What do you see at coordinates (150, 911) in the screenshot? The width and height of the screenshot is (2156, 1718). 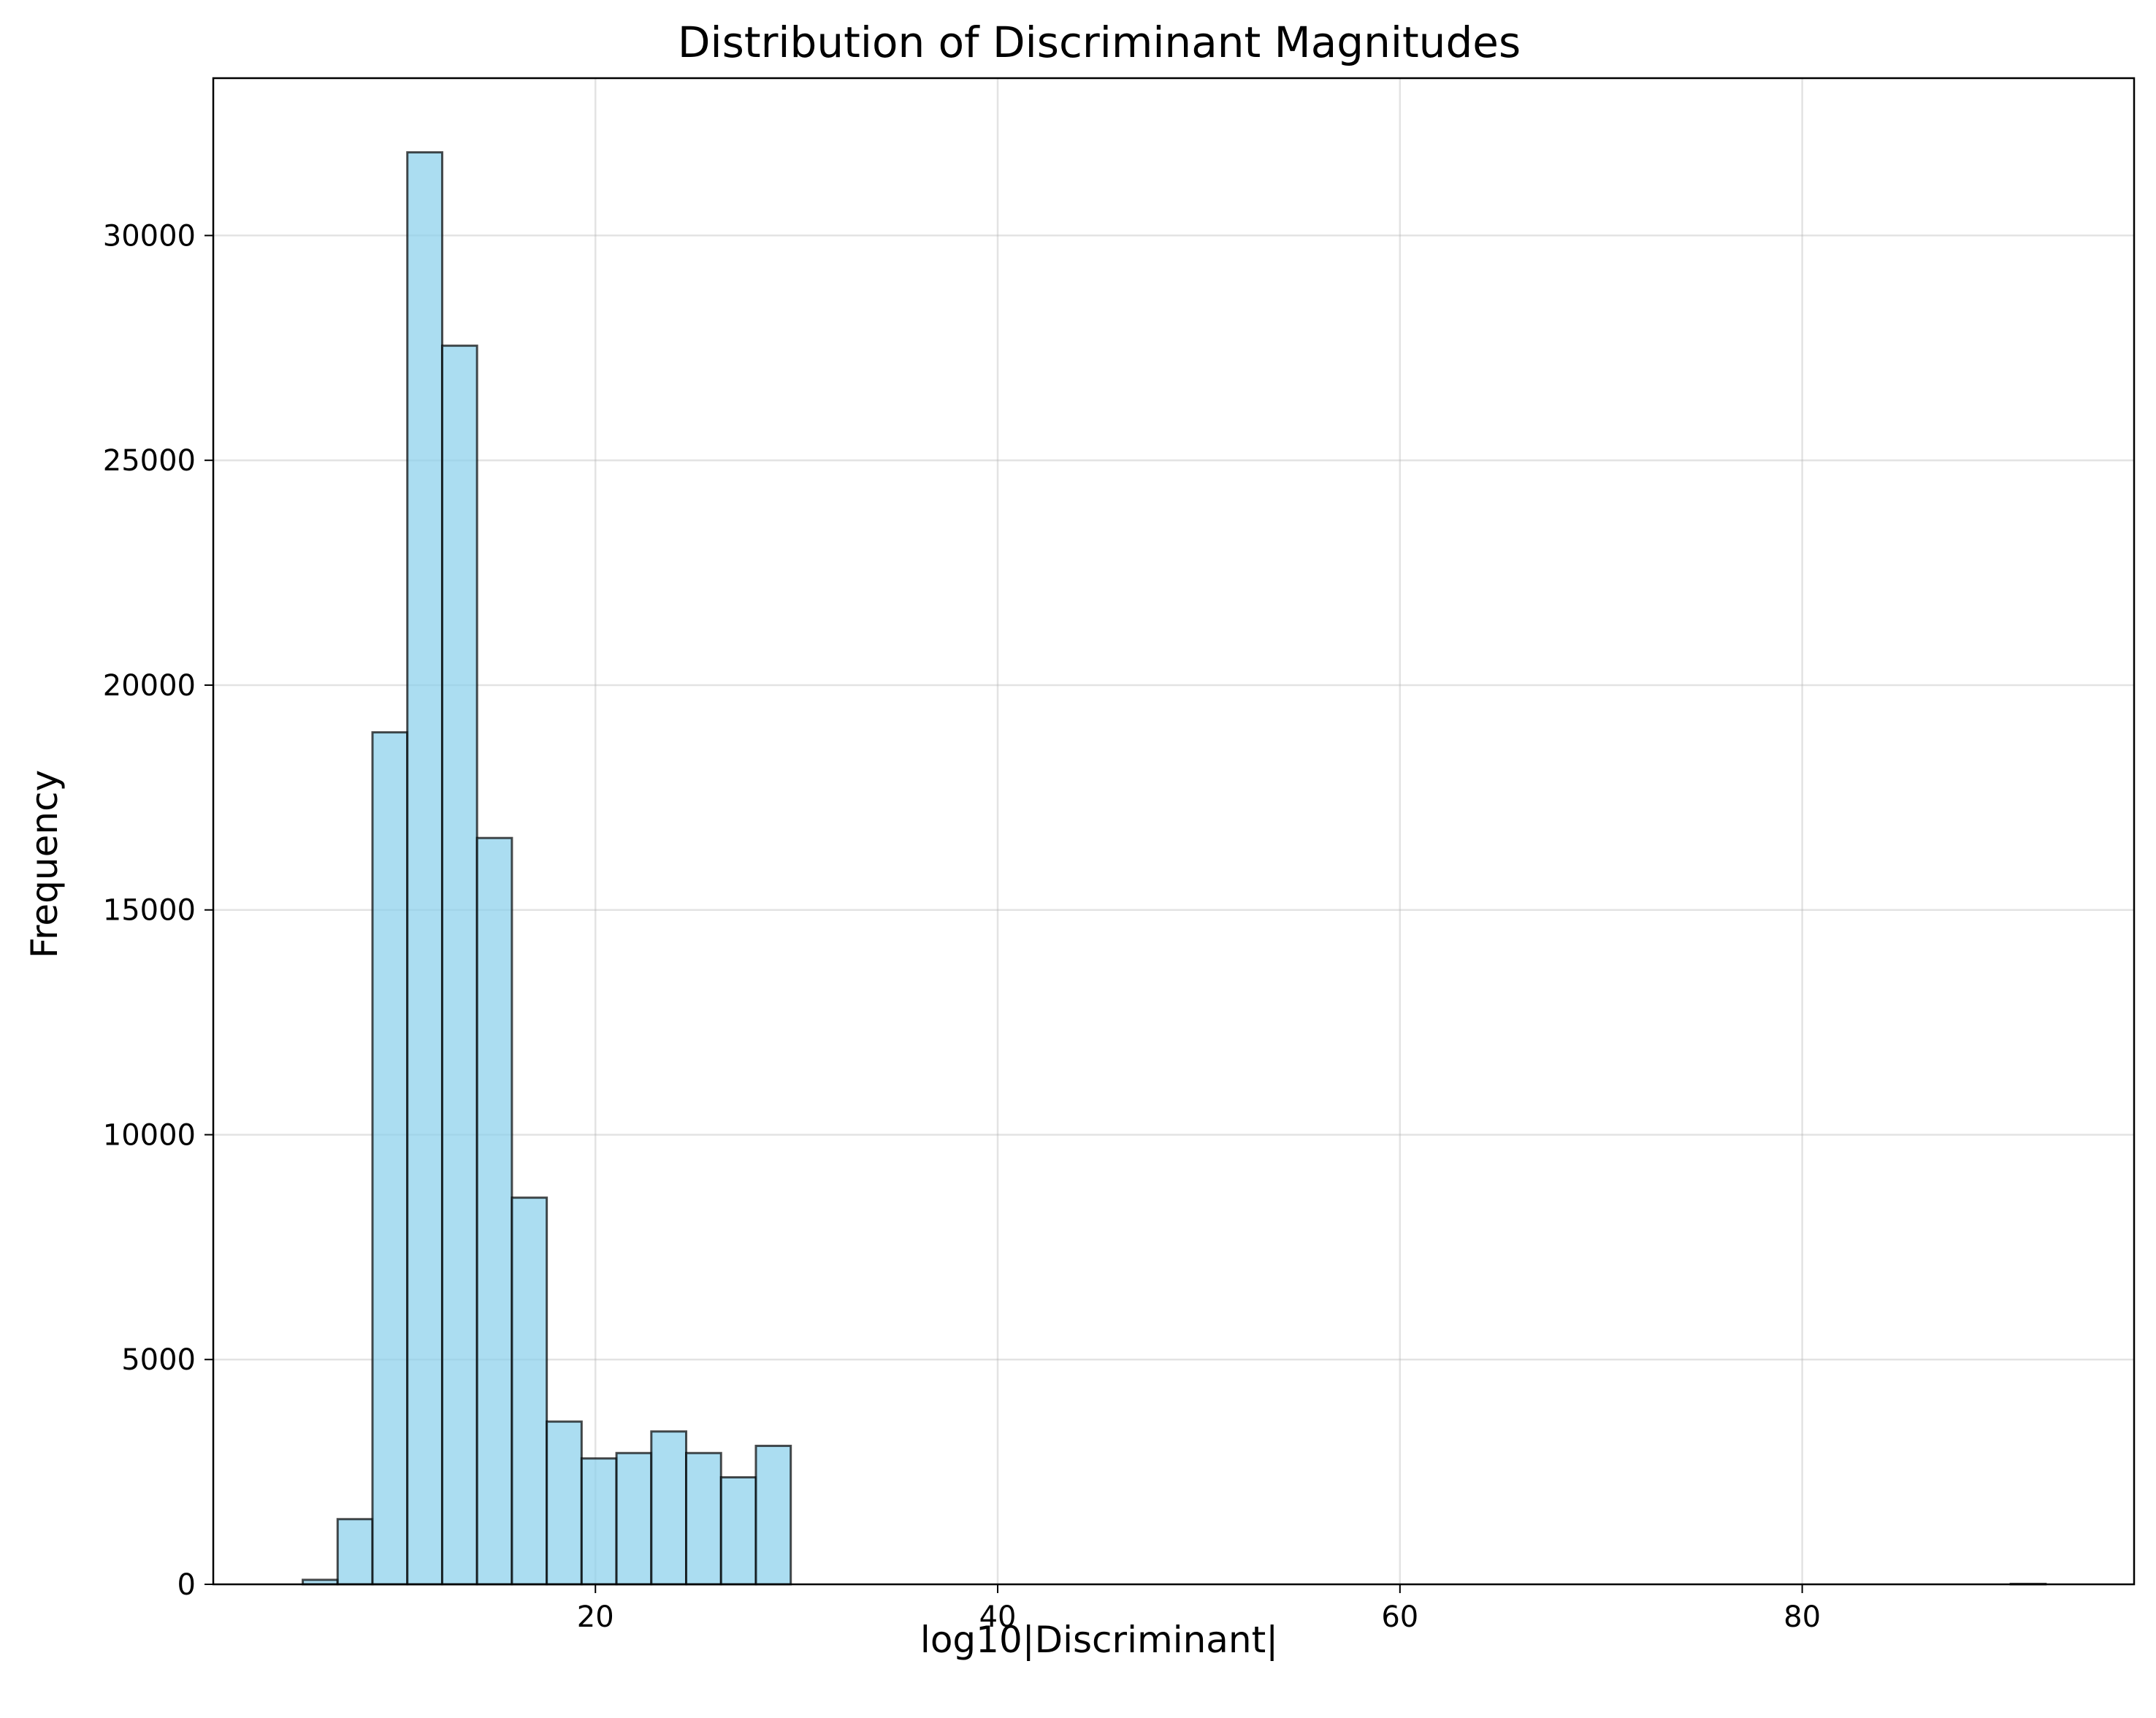 I see `y-tick-label: 15000` at bounding box center [150, 911].